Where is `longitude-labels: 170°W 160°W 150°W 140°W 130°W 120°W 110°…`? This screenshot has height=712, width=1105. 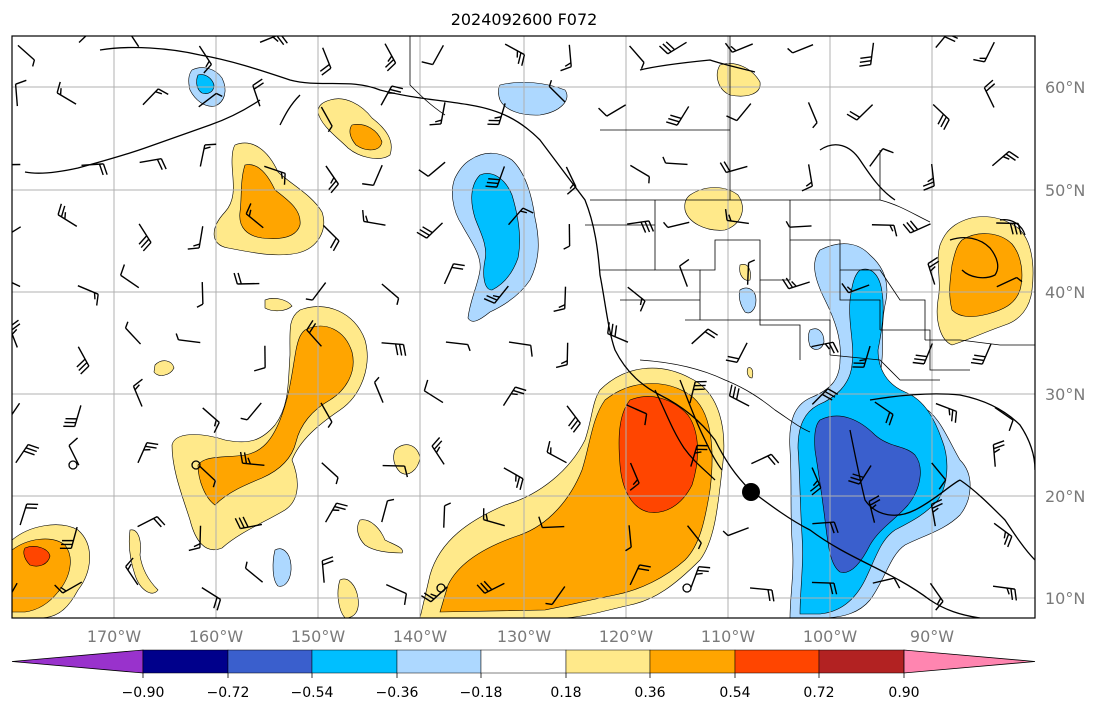
longitude-labels: 170°W 160°W 150°W 140°W 130°W 120°W 110°… is located at coordinates (520, 636).